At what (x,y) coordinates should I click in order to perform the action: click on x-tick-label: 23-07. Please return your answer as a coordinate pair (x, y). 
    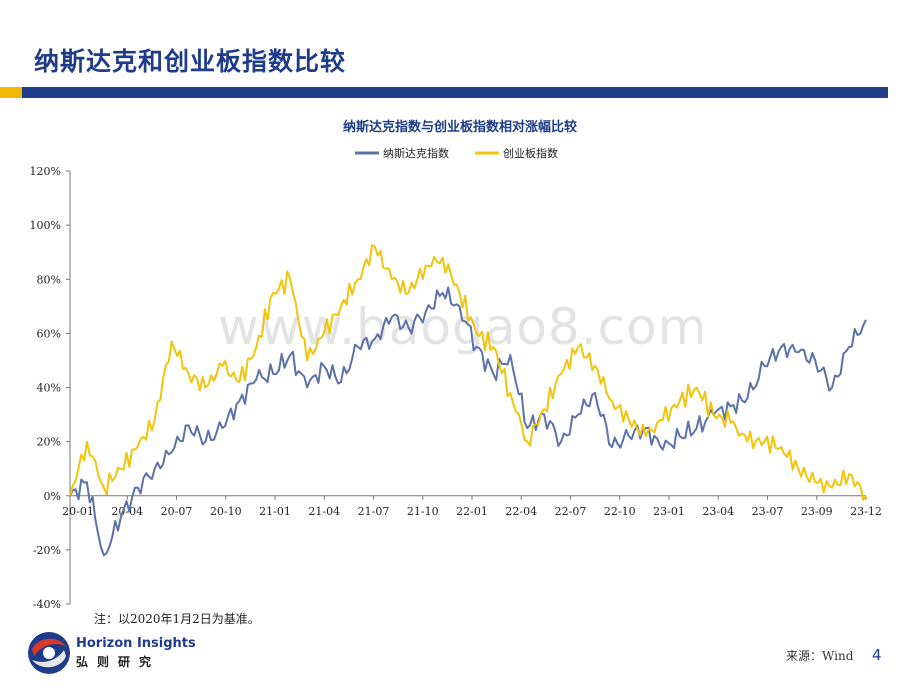
    Looking at the image, I should click on (768, 511).